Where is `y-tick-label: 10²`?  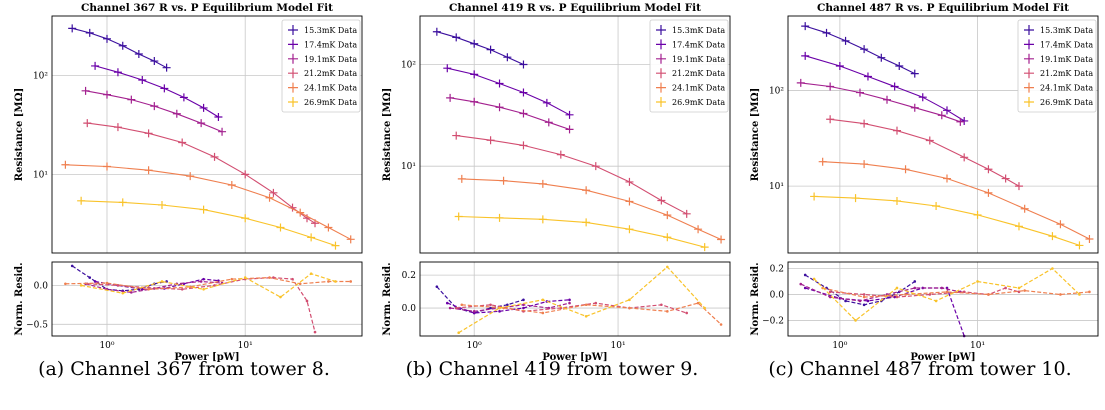 y-tick-label: 10² is located at coordinates (408, 66).